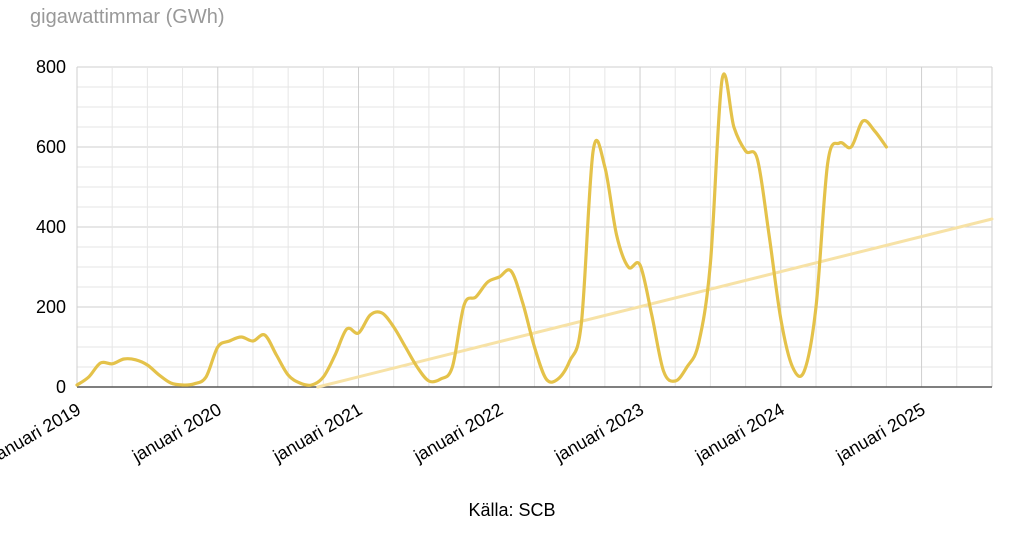 This screenshot has width=1024, height=554. I want to click on x-tick-label: januari 2021, so click(317, 432).